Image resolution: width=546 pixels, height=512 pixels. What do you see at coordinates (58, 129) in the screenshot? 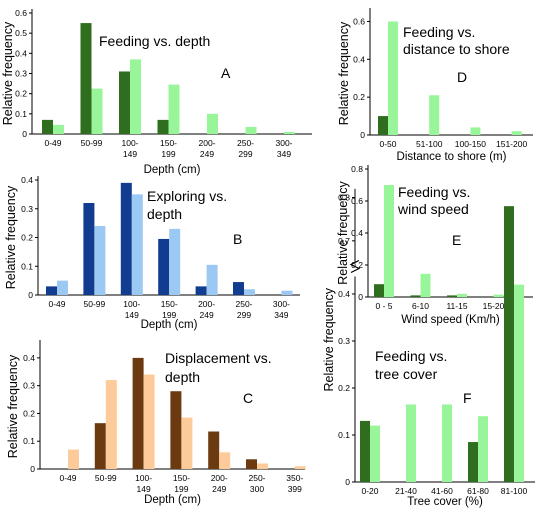
I see `bar-a-s2-c1` at bounding box center [58, 129].